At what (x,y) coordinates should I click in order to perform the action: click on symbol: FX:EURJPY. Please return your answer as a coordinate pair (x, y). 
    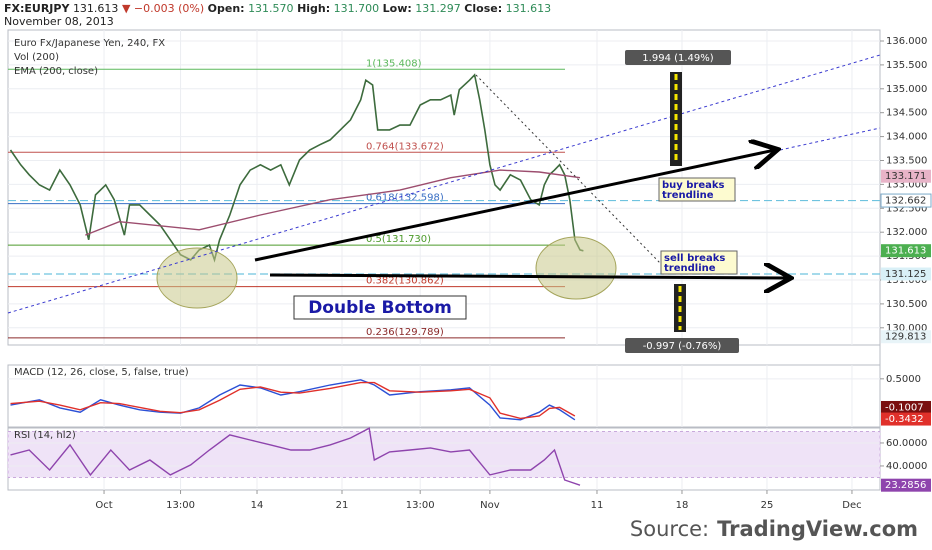
    Looking at the image, I should click on (37, 8).